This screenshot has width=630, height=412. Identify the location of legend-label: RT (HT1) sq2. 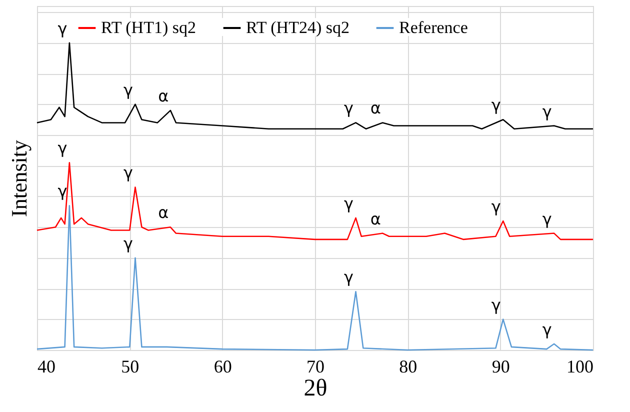
(148, 27).